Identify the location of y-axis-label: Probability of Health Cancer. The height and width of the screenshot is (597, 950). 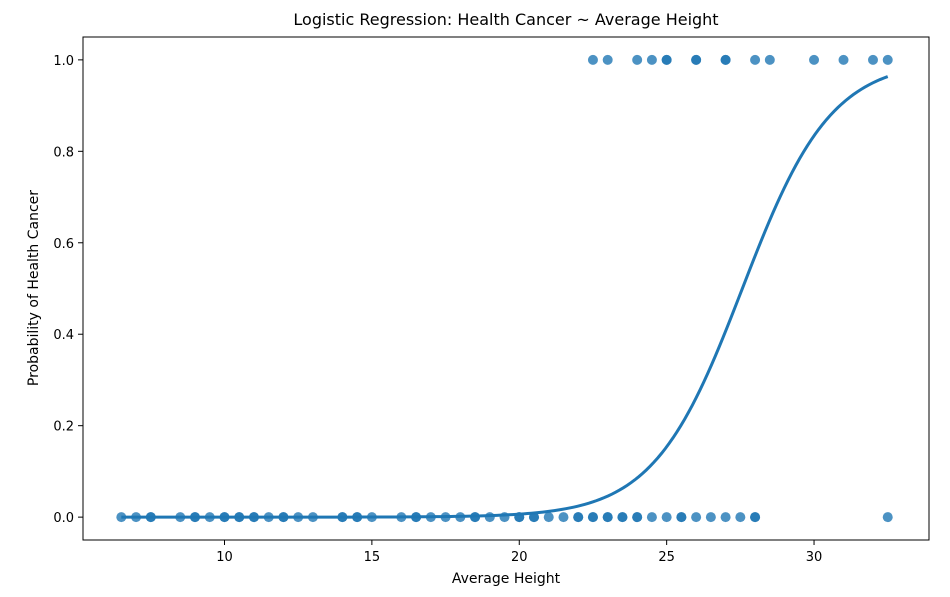
(34, 288).